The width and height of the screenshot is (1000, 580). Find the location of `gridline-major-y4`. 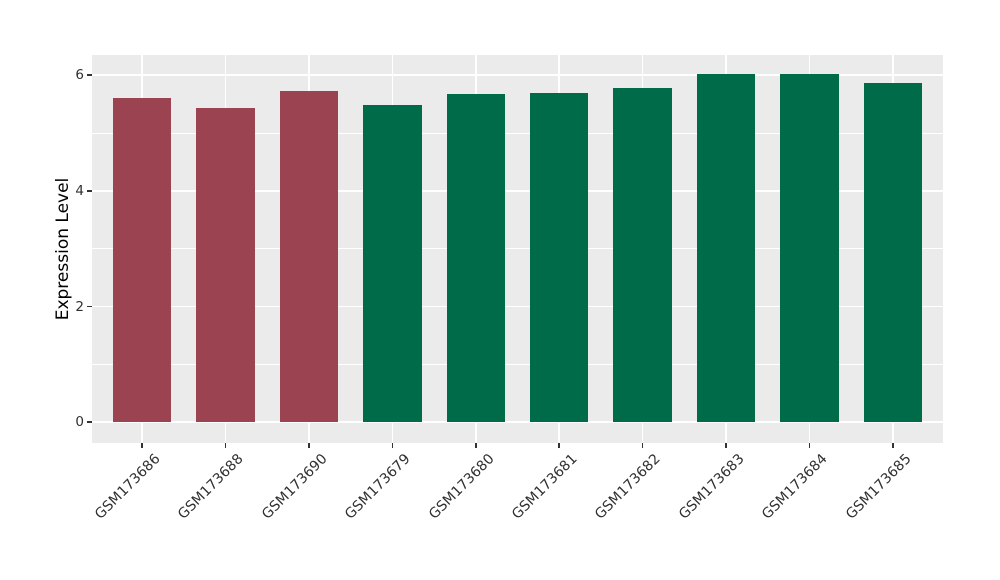

gridline-major-y4 is located at coordinates (517, 191).